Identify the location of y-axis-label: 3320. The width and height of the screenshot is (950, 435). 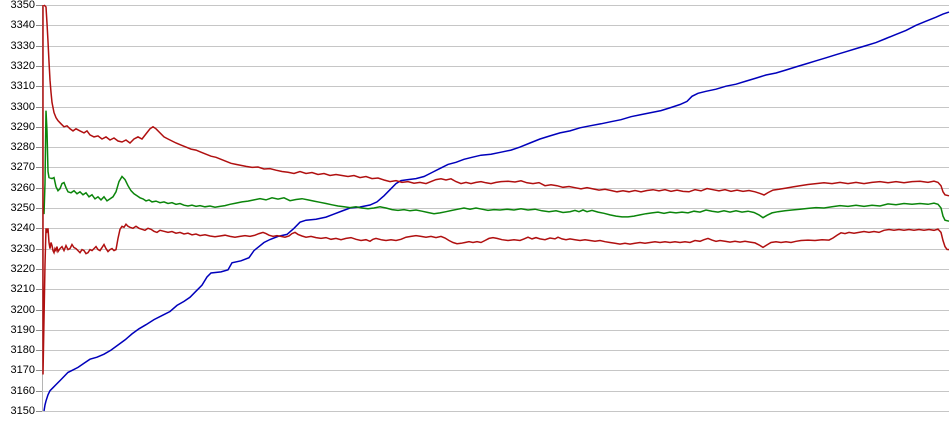
(22, 65).